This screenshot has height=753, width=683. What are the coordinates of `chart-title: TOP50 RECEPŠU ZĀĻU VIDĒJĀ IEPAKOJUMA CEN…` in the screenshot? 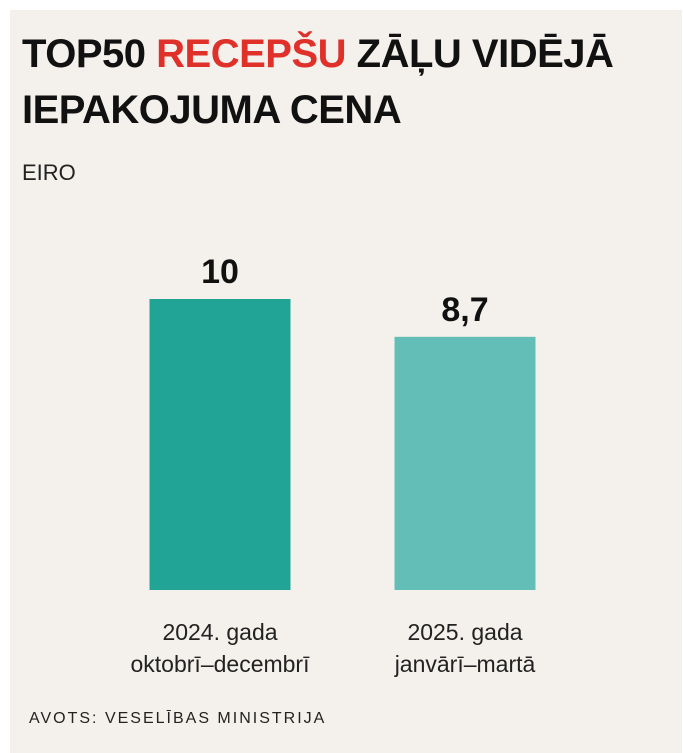 It's located at (337, 82).